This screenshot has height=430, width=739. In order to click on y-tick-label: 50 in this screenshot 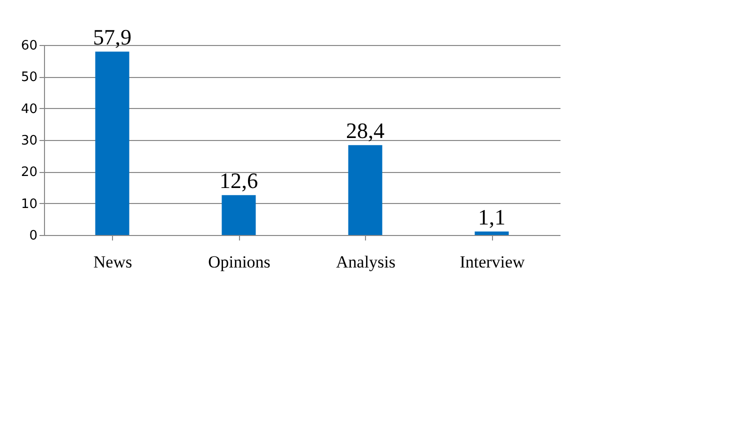, I will do `click(29, 78)`.